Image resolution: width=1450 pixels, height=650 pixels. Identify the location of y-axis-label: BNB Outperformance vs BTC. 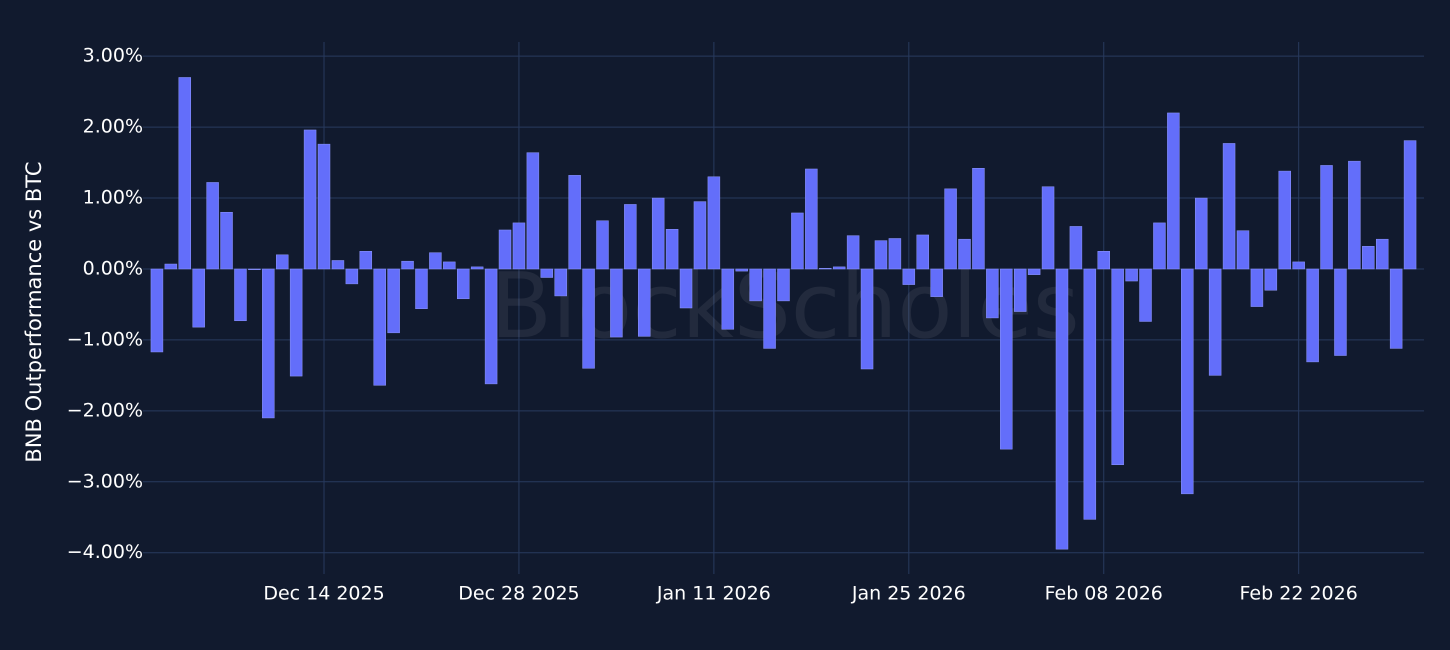
(34, 311).